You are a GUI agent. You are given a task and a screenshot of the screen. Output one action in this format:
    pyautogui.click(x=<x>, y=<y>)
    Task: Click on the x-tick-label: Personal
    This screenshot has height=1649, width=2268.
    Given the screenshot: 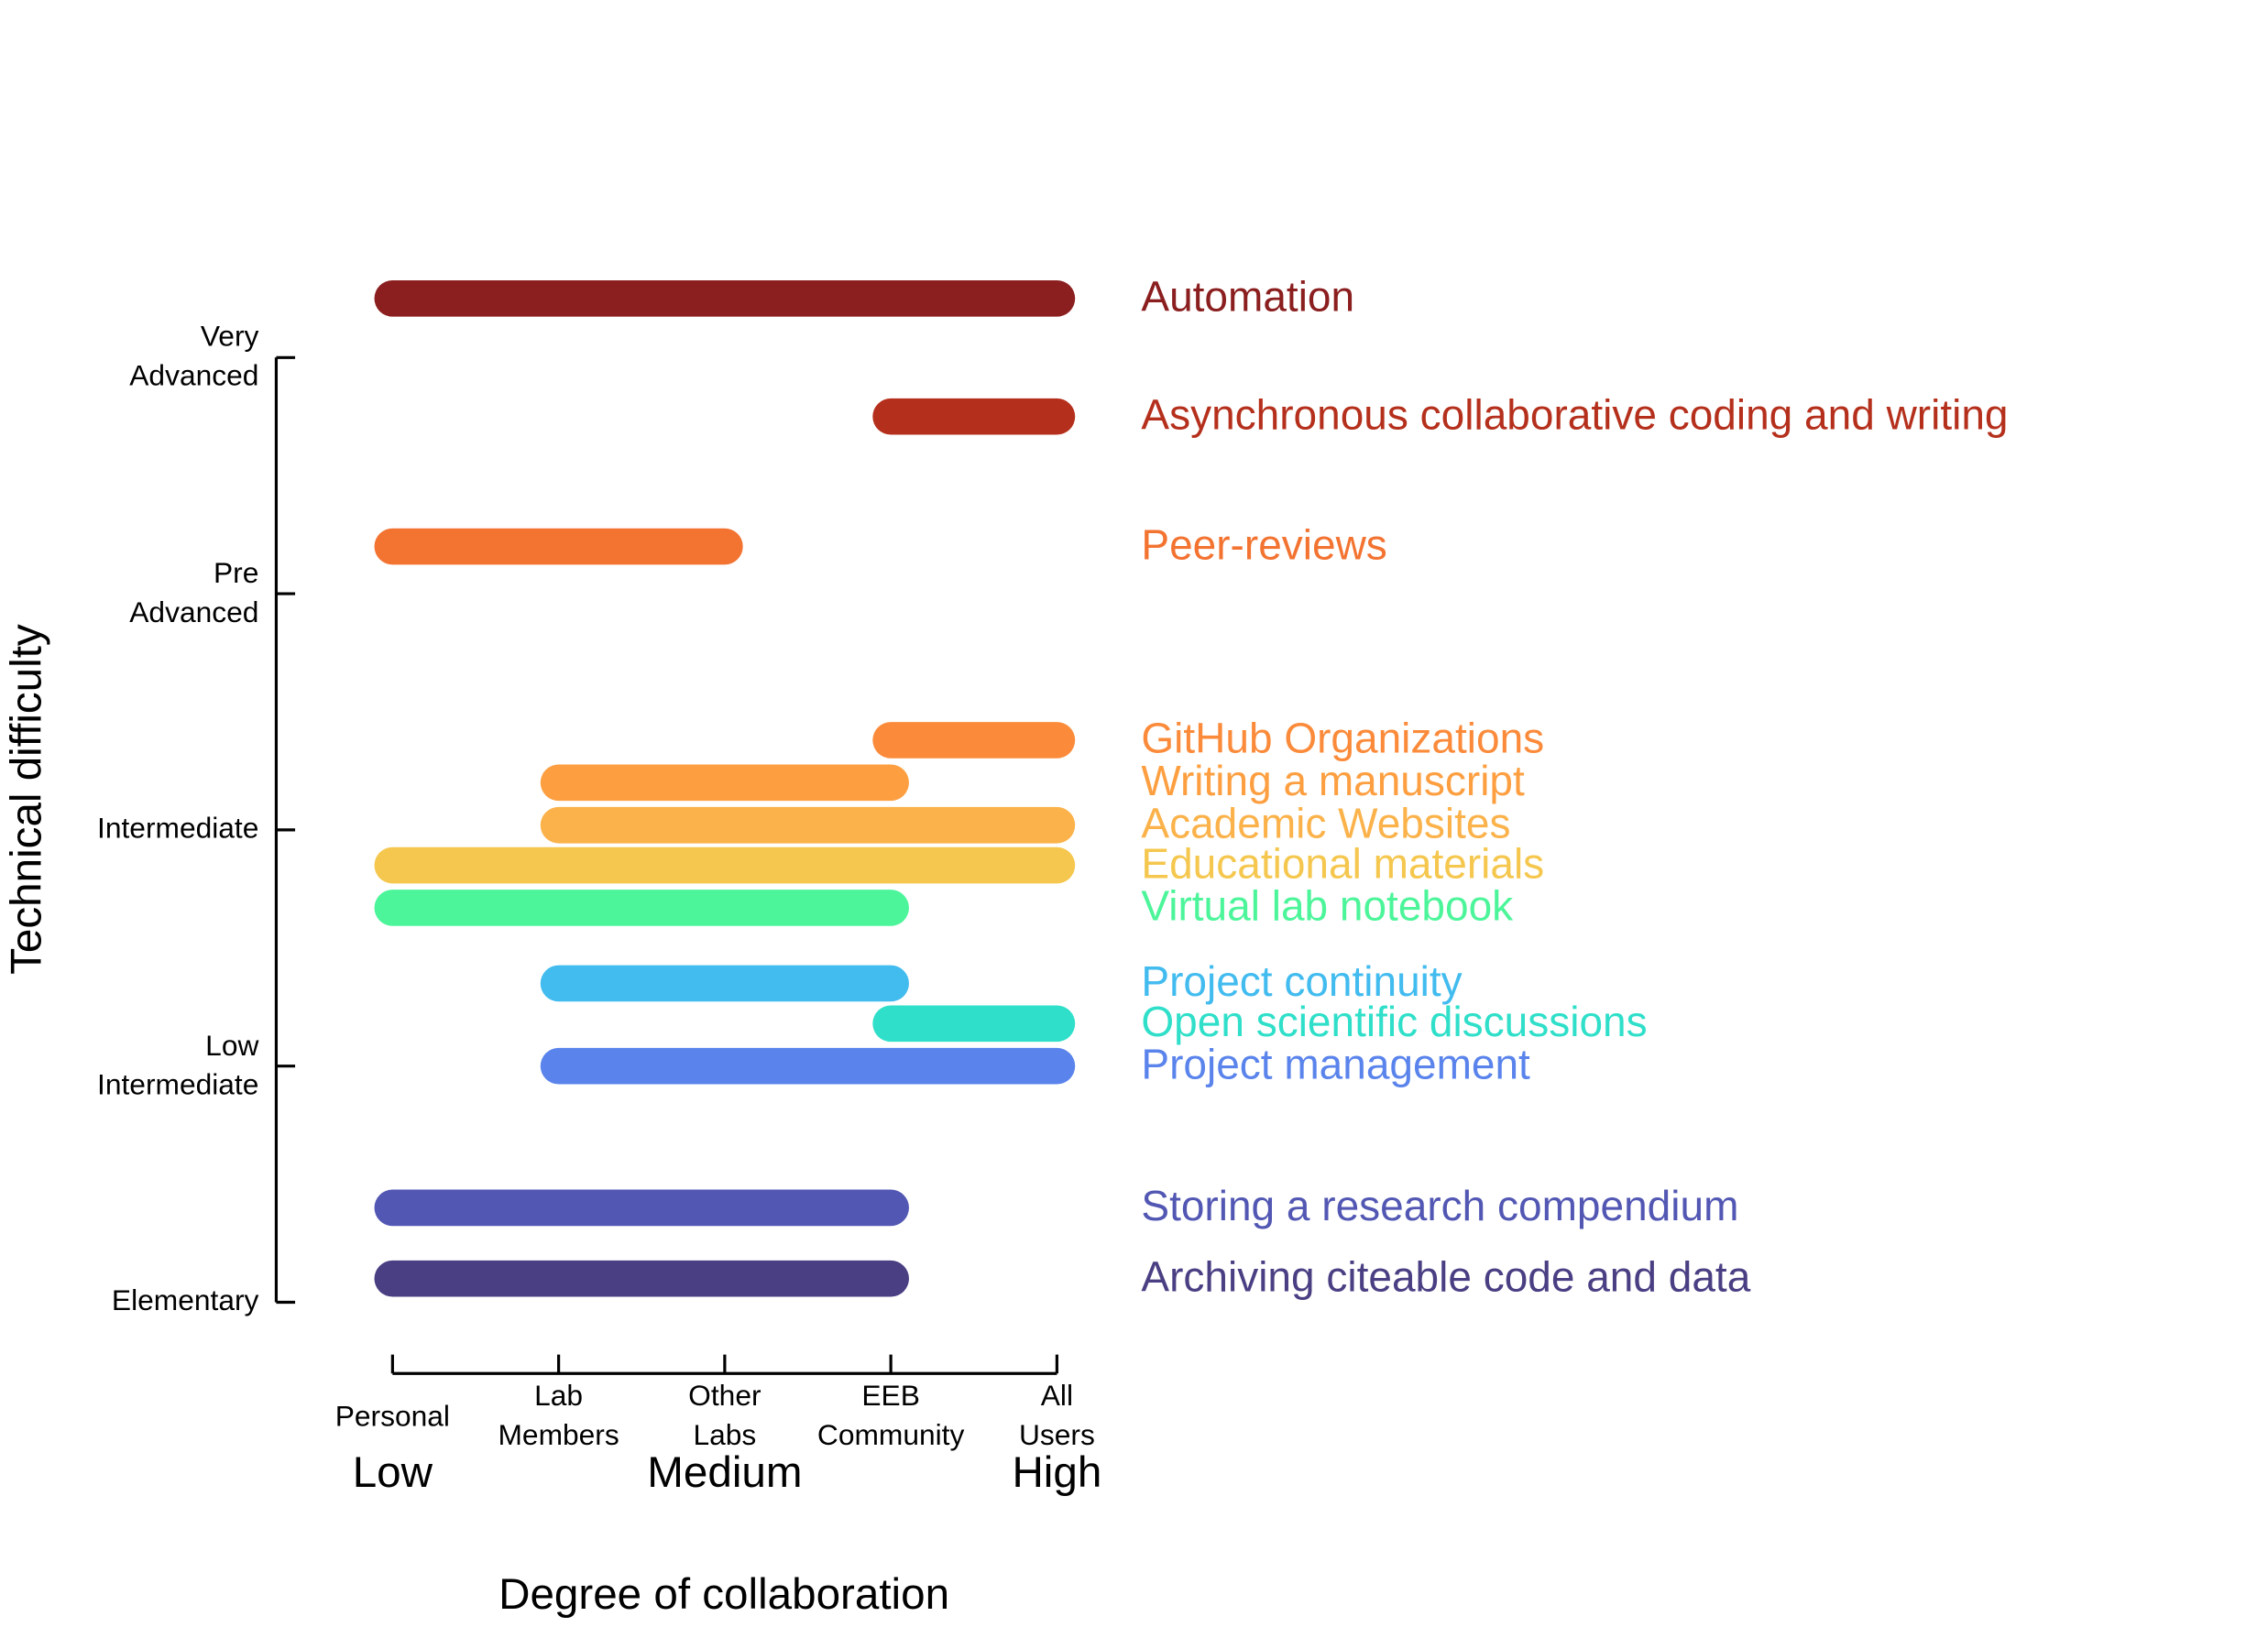 What is the action you would take?
    pyautogui.click(x=392, y=1416)
    